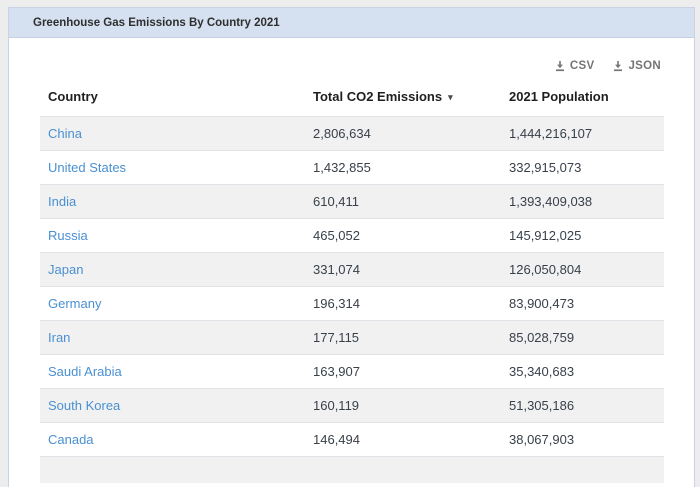  I want to click on emissions-cell: 196,314, so click(403, 303).